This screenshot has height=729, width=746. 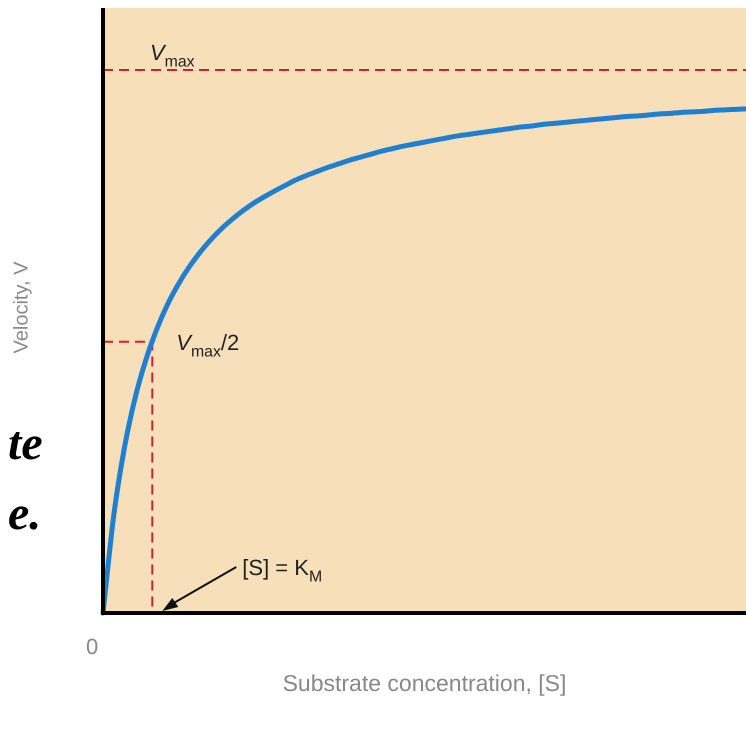 What do you see at coordinates (25, 513) in the screenshot?
I see `text: e.` at bounding box center [25, 513].